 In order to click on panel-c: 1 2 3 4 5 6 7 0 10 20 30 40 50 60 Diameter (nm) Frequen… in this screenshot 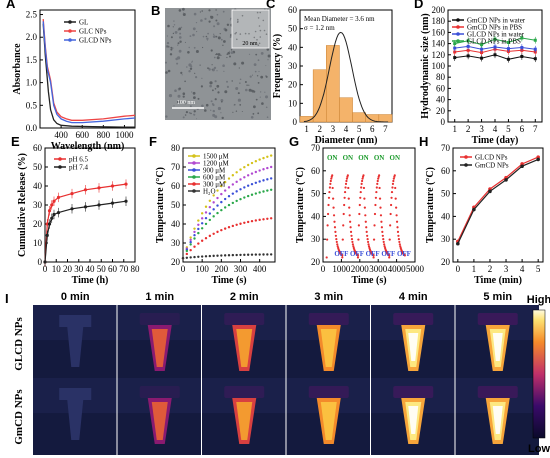, I will do `click(329, 73)`.